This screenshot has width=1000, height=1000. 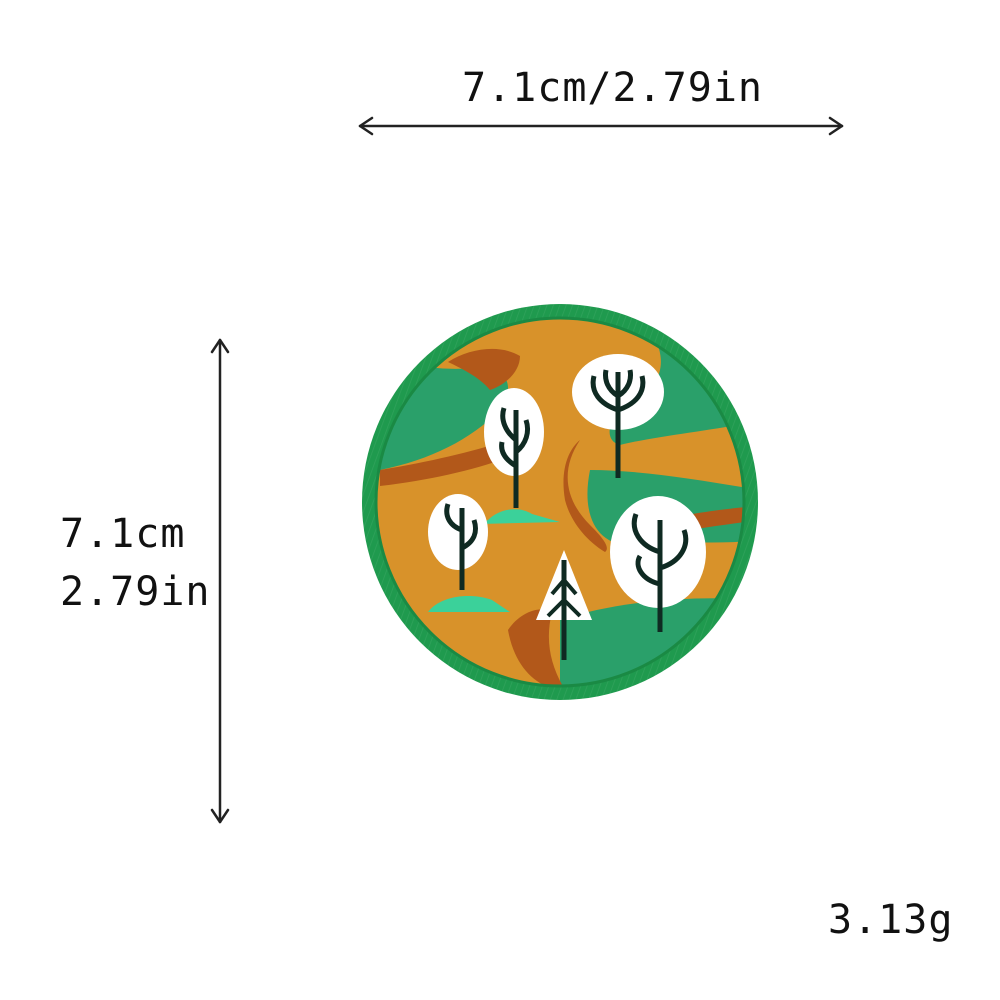 What do you see at coordinates (585, 496) in the screenshot?
I see `brown-path-river` at bounding box center [585, 496].